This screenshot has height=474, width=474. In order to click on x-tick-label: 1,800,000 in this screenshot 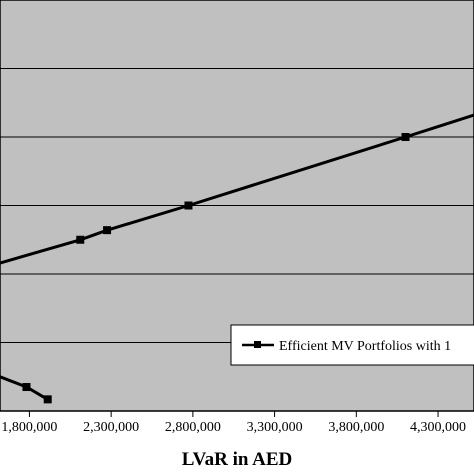, I will do `click(29, 427)`.